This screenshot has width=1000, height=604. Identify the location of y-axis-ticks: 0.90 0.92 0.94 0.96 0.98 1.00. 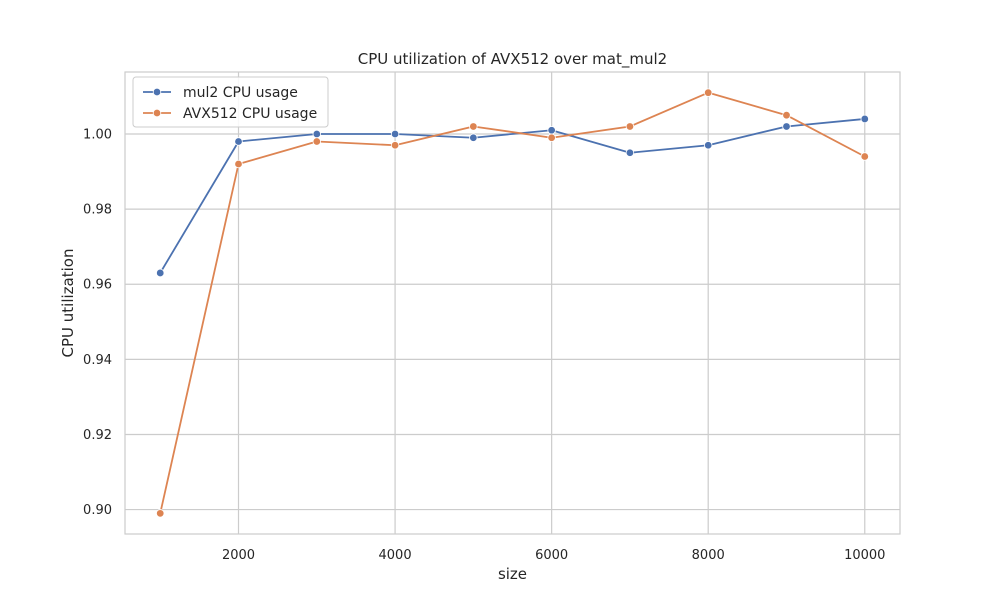
(97, 322).